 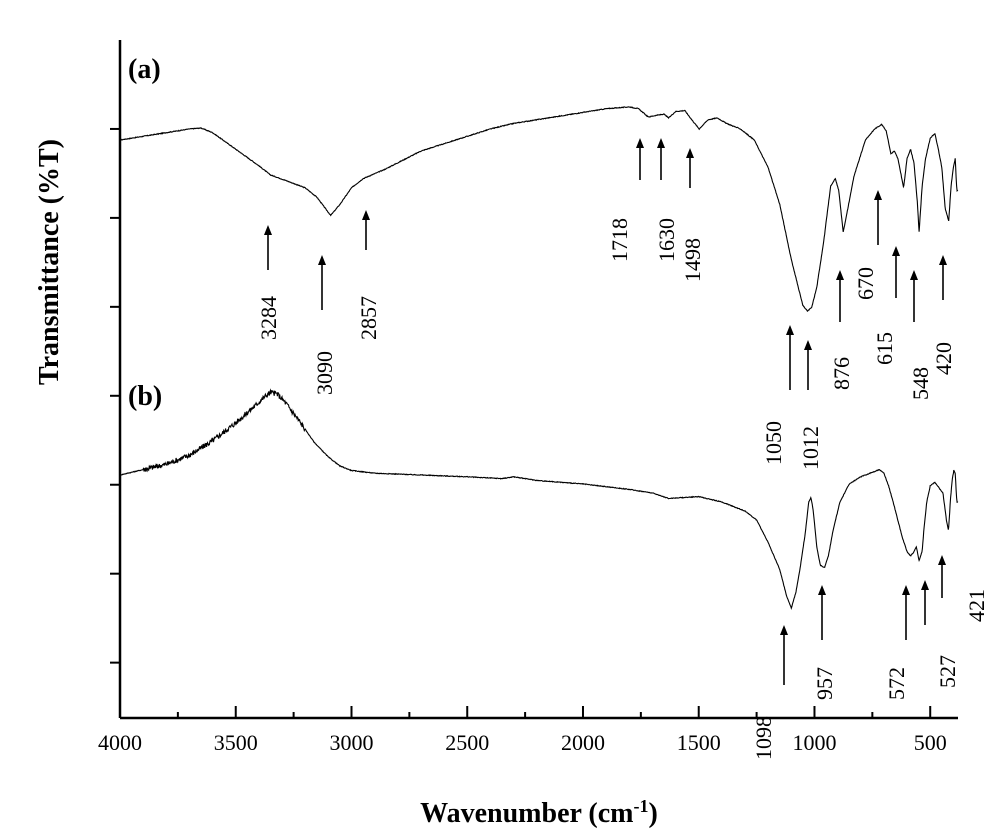 I want to click on peak-label-b-957: 957, so click(x=824, y=683).